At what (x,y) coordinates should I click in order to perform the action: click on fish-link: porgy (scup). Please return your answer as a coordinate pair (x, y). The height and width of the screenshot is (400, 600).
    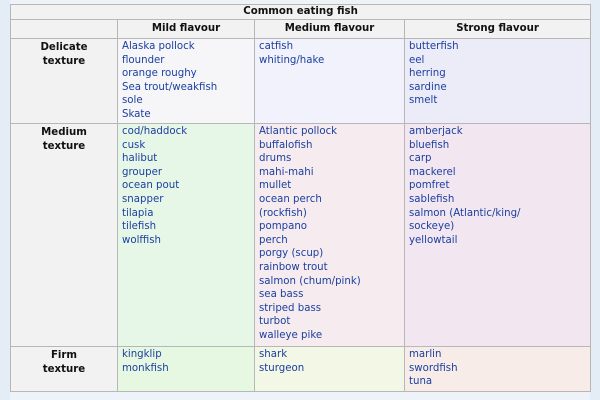
    Looking at the image, I should click on (291, 254).